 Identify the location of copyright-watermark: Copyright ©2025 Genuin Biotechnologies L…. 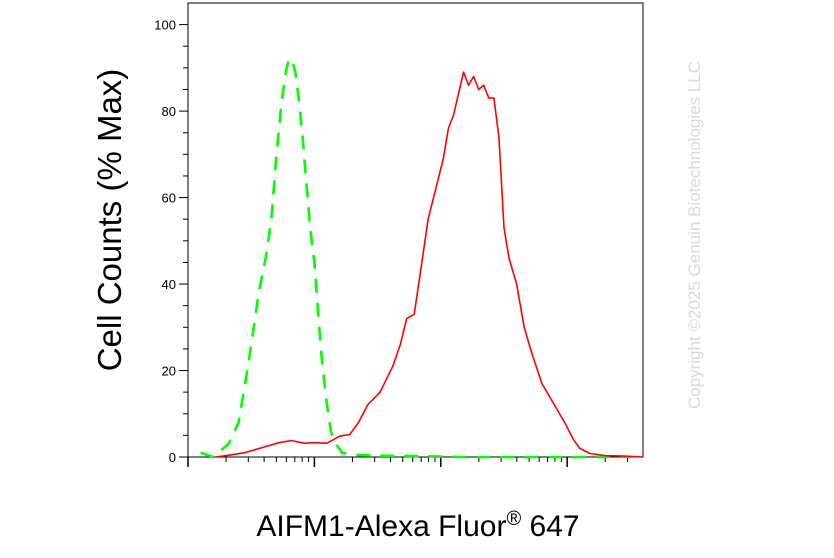
(694, 235).